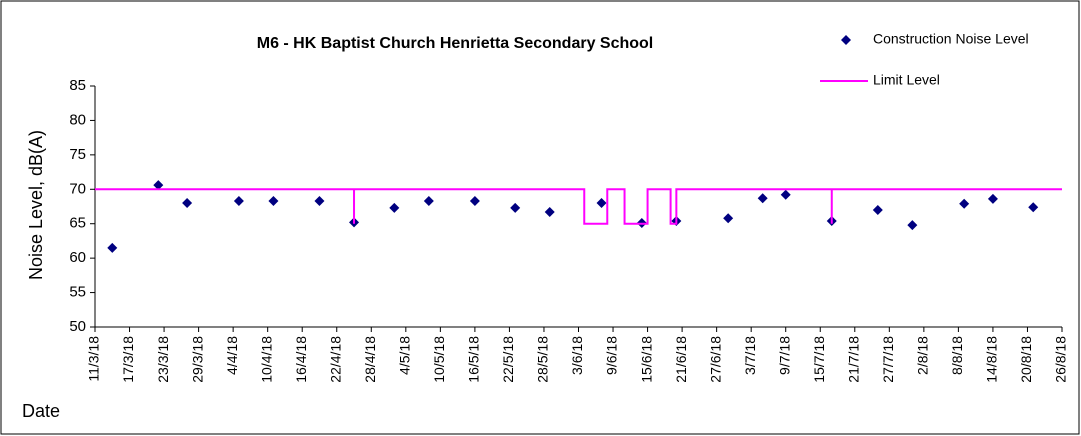 The width and height of the screenshot is (1081, 436). What do you see at coordinates (405, 355) in the screenshot?
I see `x-tick-label: 4/5/18` at bounding box center [405, 355].